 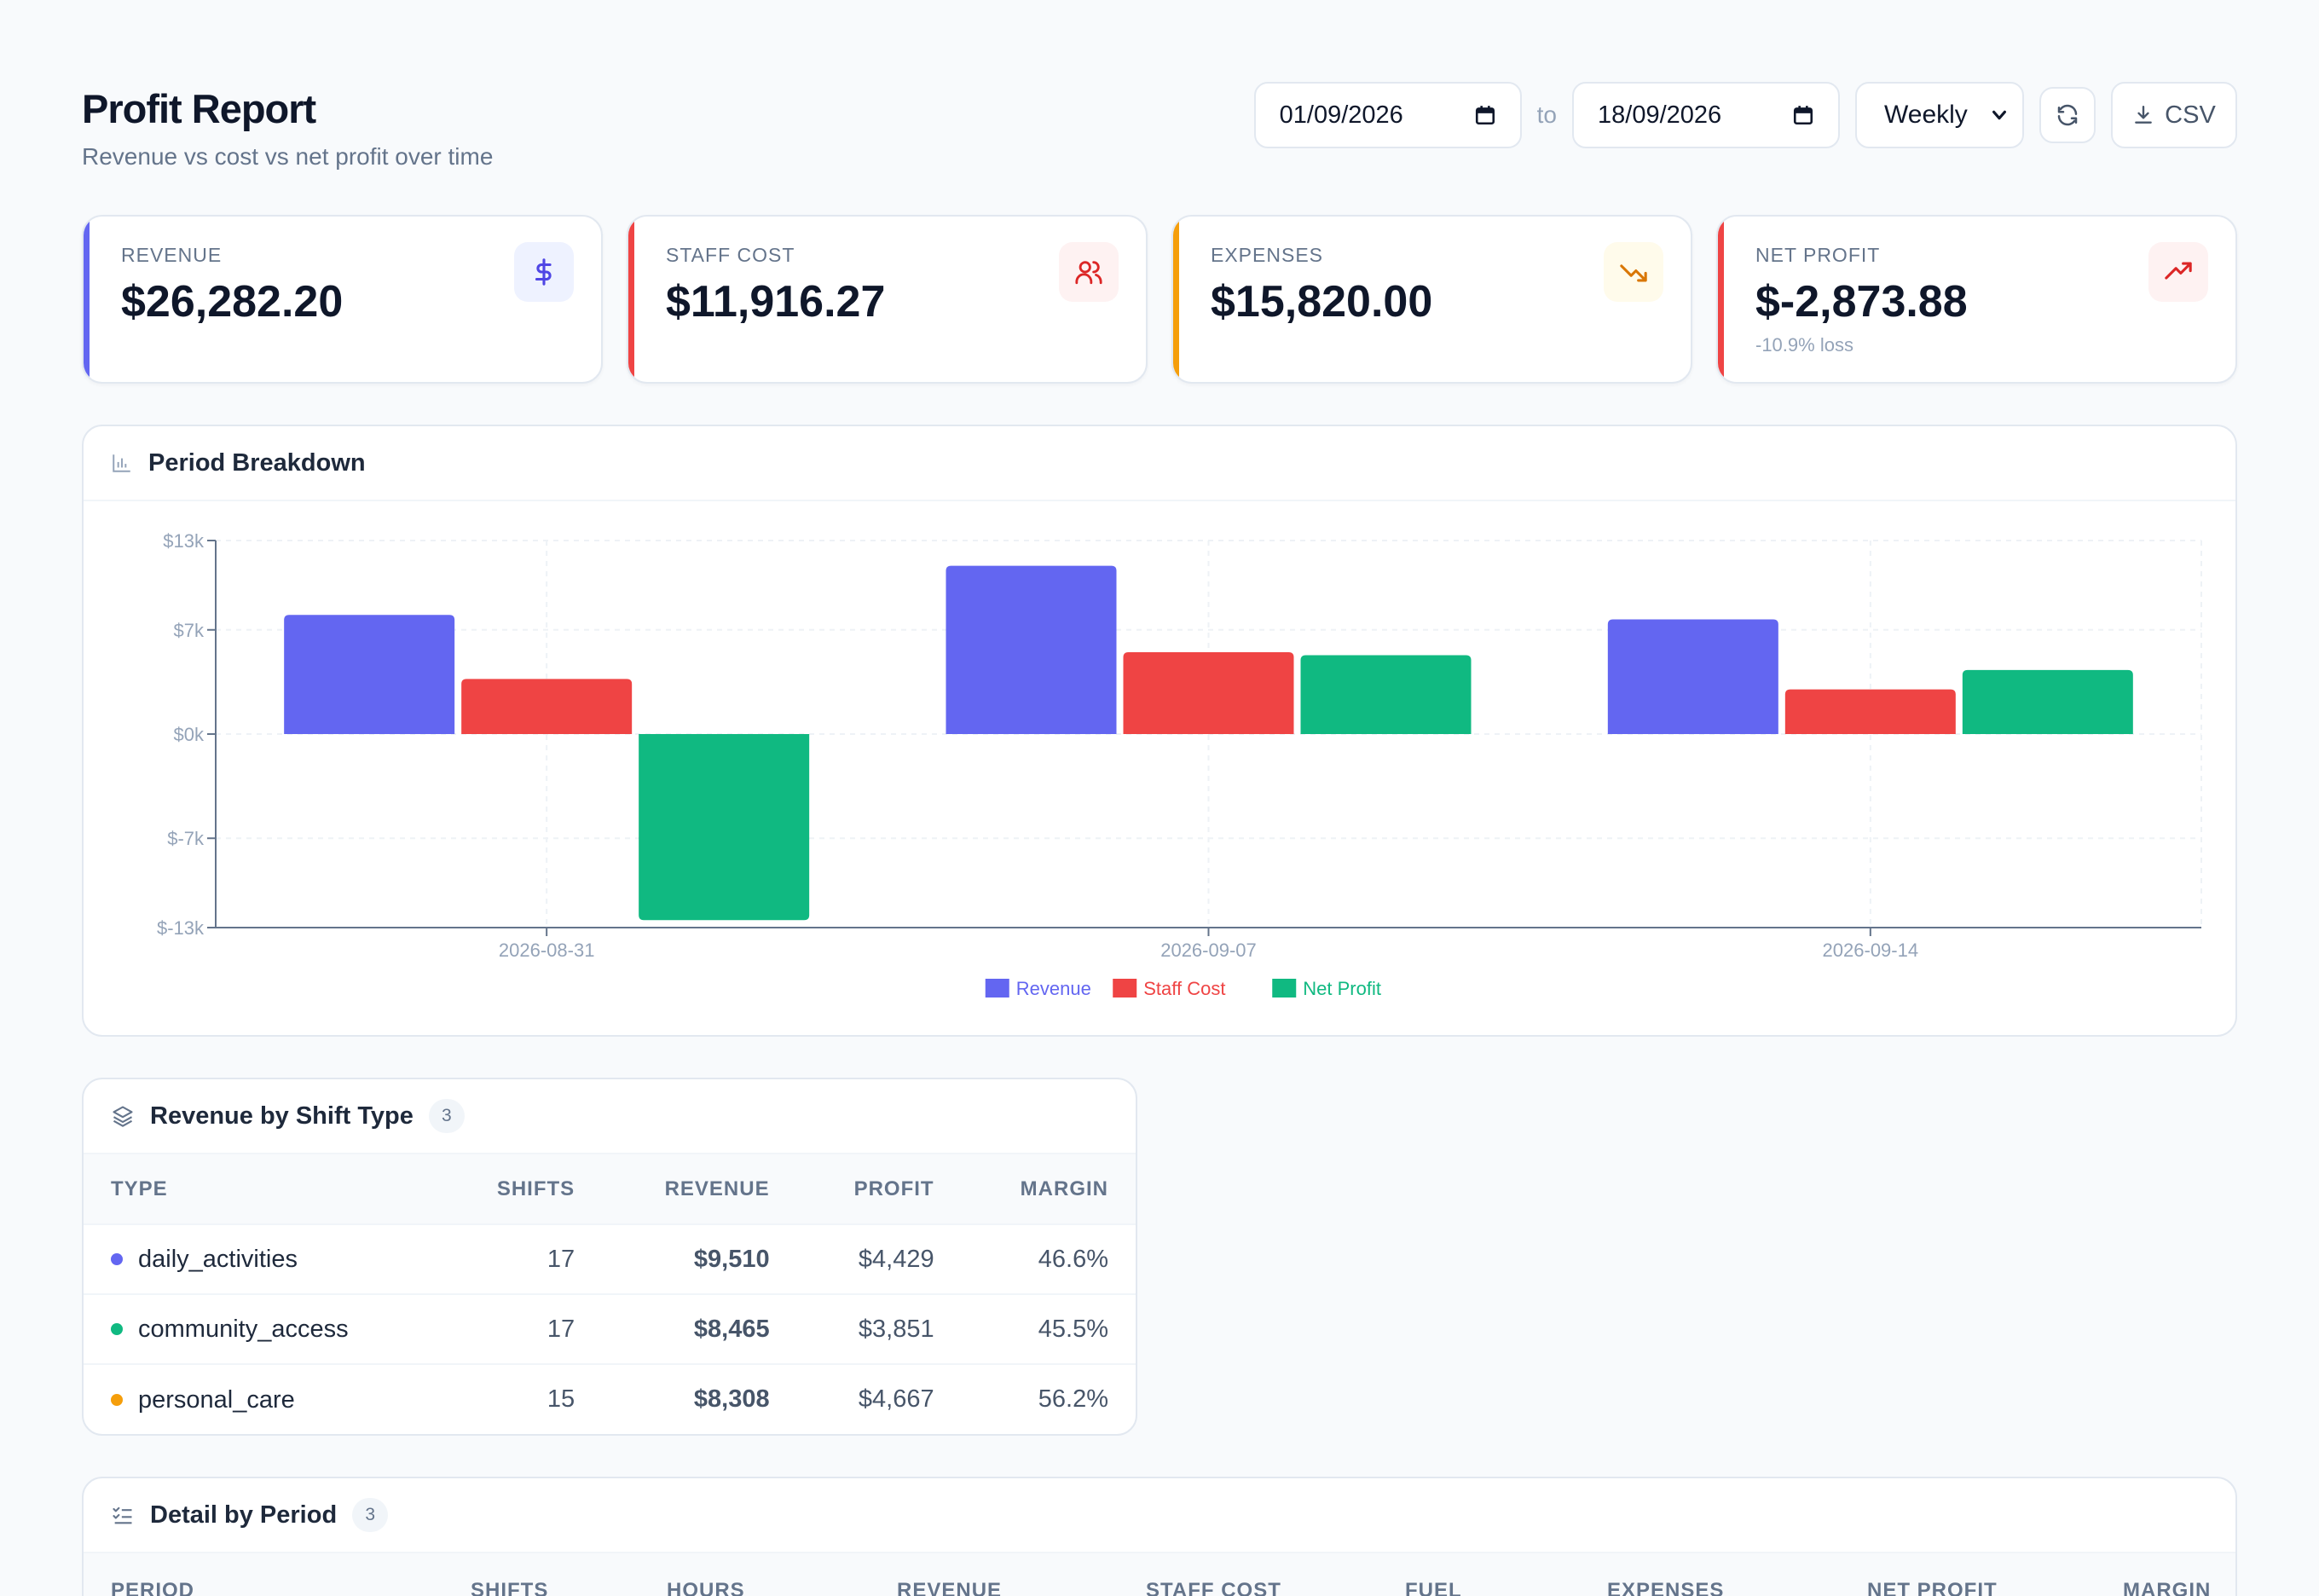 I want to click on profit-cell: $4,429, so click(x=879, y=1258).